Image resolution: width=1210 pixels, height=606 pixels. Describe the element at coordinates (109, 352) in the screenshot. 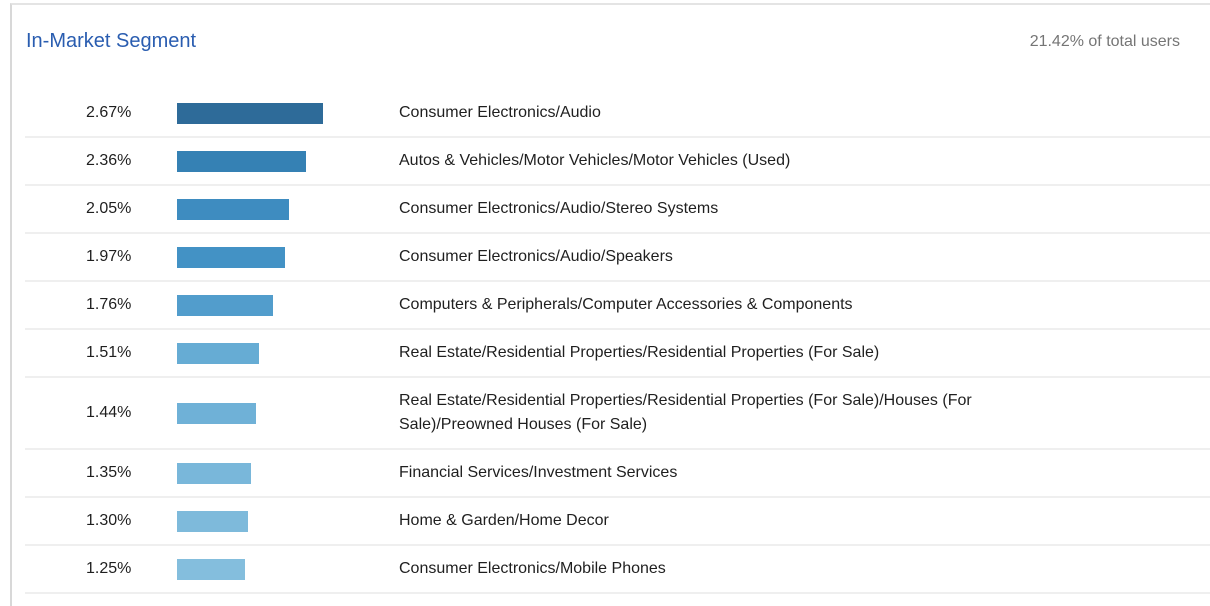

I see `row-percent-value: 1.51%` at that location.